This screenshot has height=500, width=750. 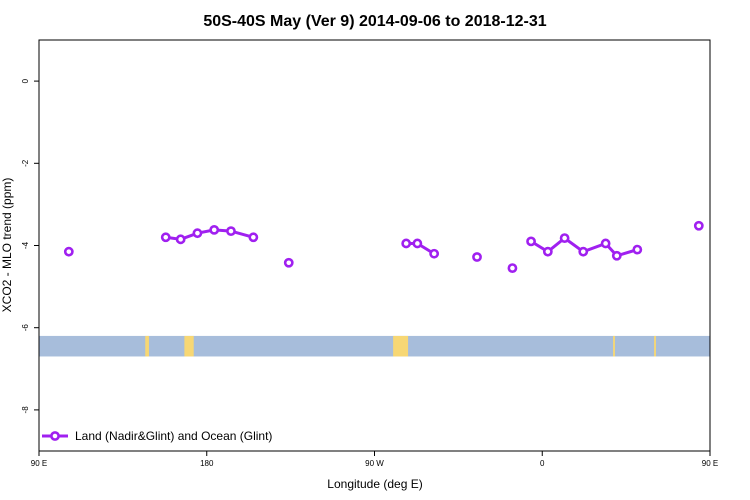 I want to click on y-axis-label: XCO2 - MLO trend (ppm), so click(x=7, y=245).